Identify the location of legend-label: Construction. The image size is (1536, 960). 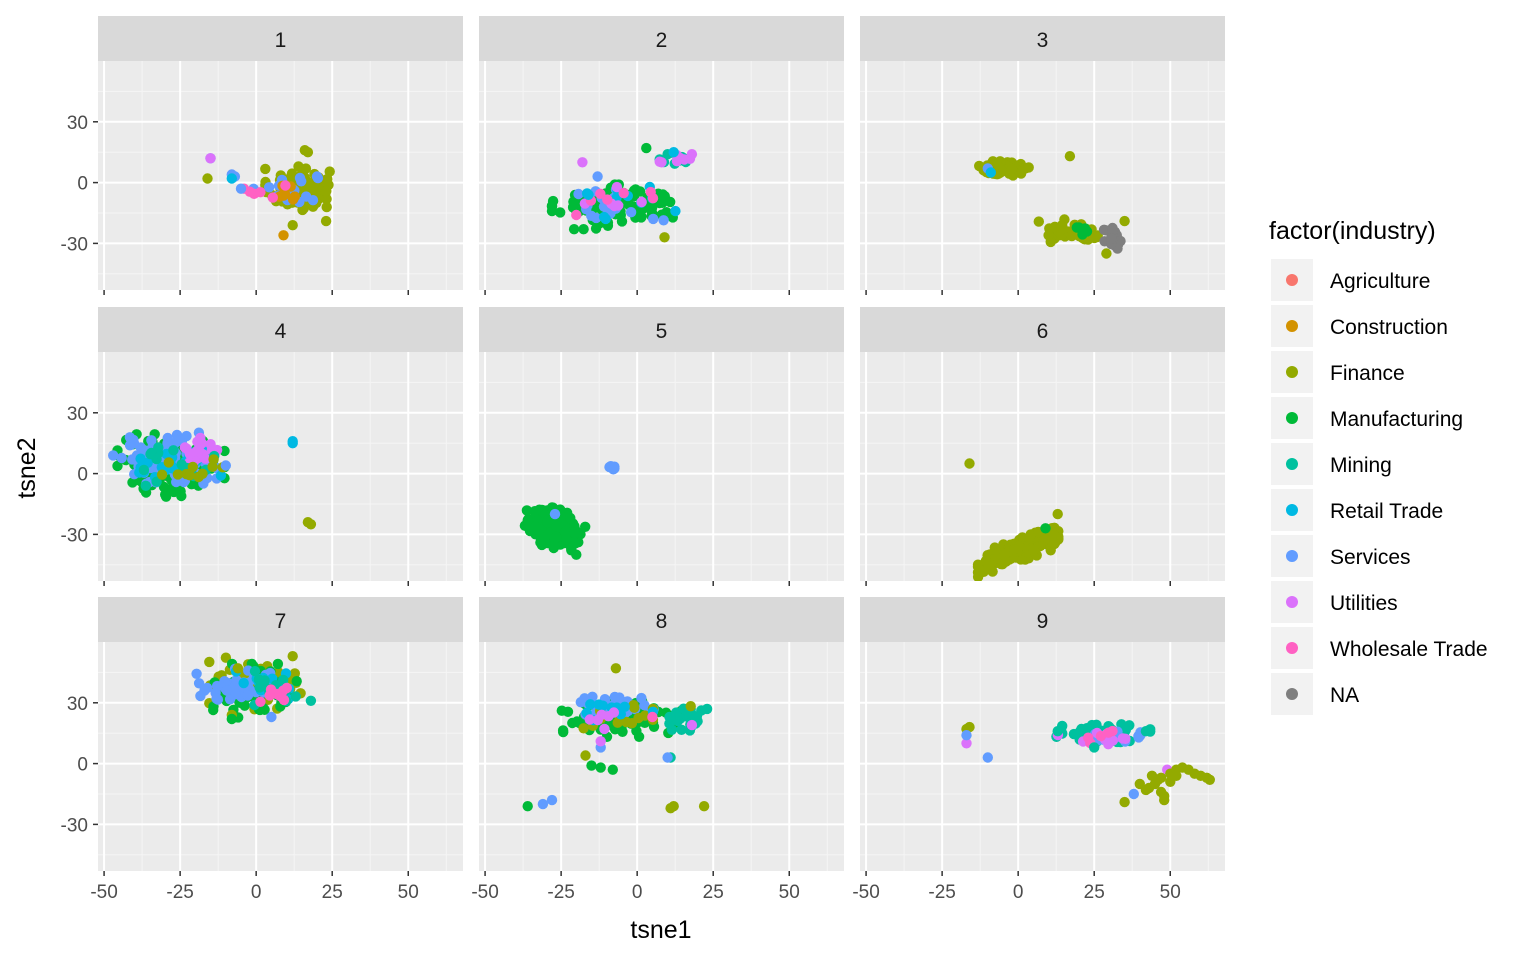
(1389, 327).